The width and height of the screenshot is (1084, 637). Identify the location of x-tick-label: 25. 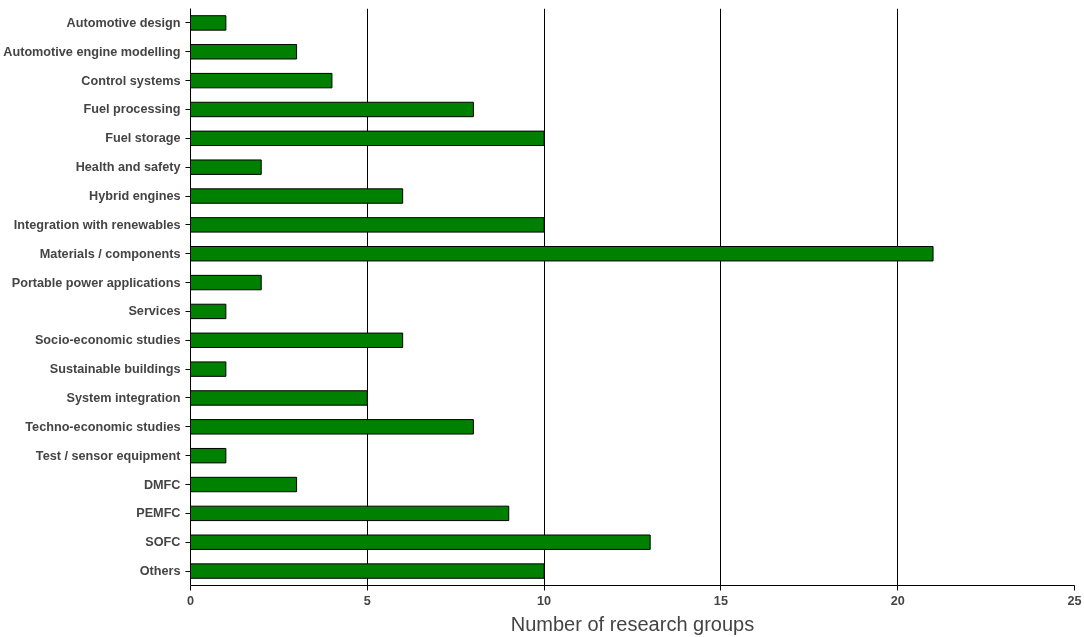
(1074, 600).